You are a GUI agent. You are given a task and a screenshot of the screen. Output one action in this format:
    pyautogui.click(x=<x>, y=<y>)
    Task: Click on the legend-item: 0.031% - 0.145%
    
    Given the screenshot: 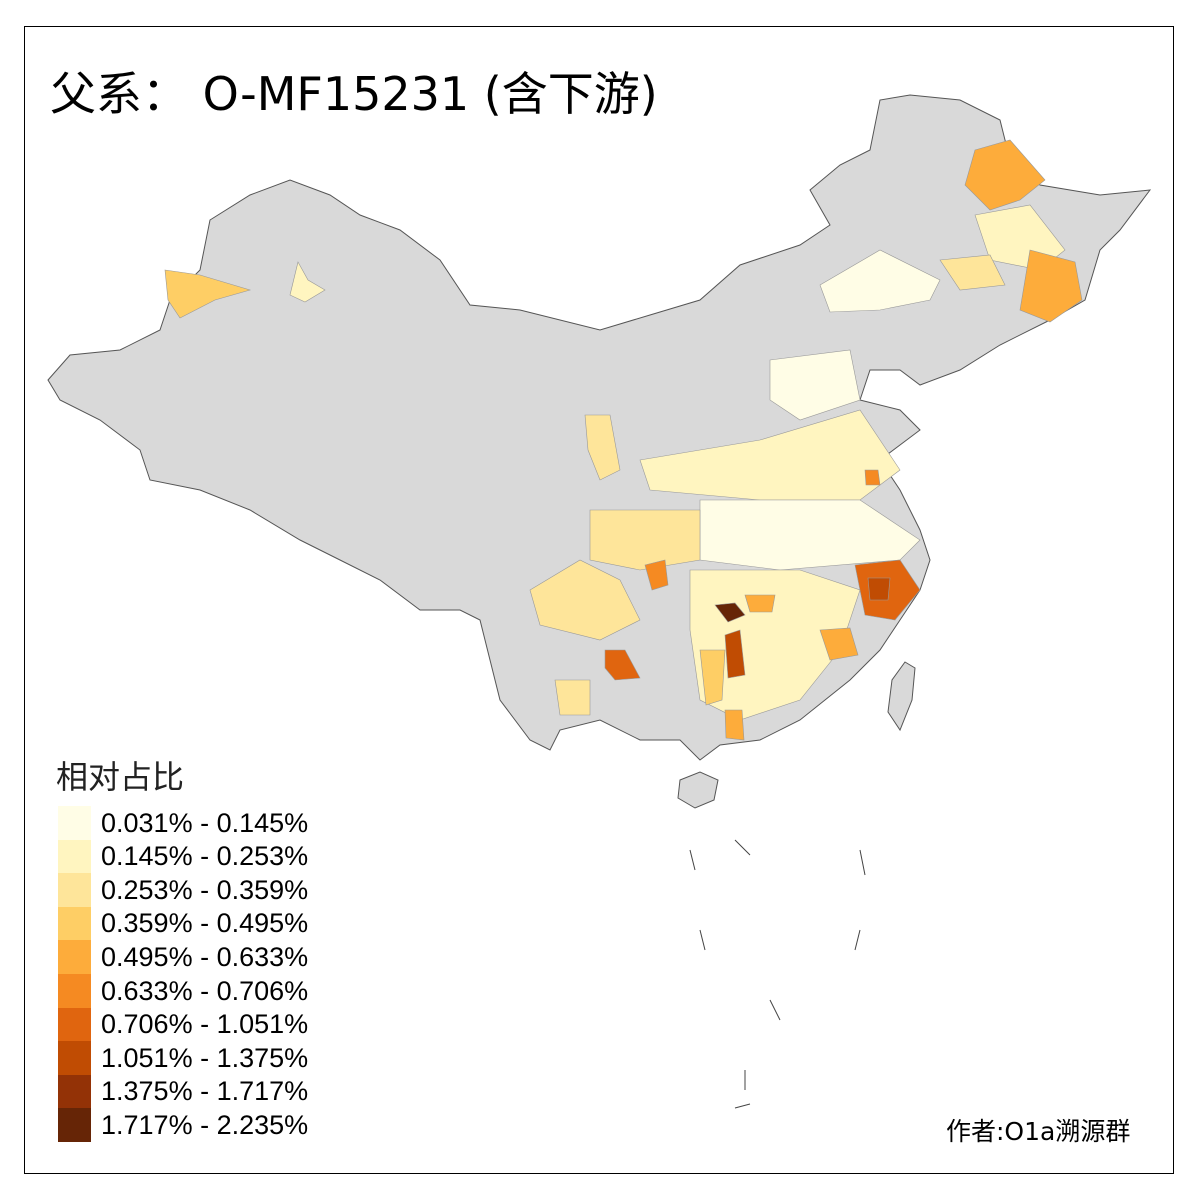 What is the action you would take?
    pyautogui.click(x=183, y=823)
    